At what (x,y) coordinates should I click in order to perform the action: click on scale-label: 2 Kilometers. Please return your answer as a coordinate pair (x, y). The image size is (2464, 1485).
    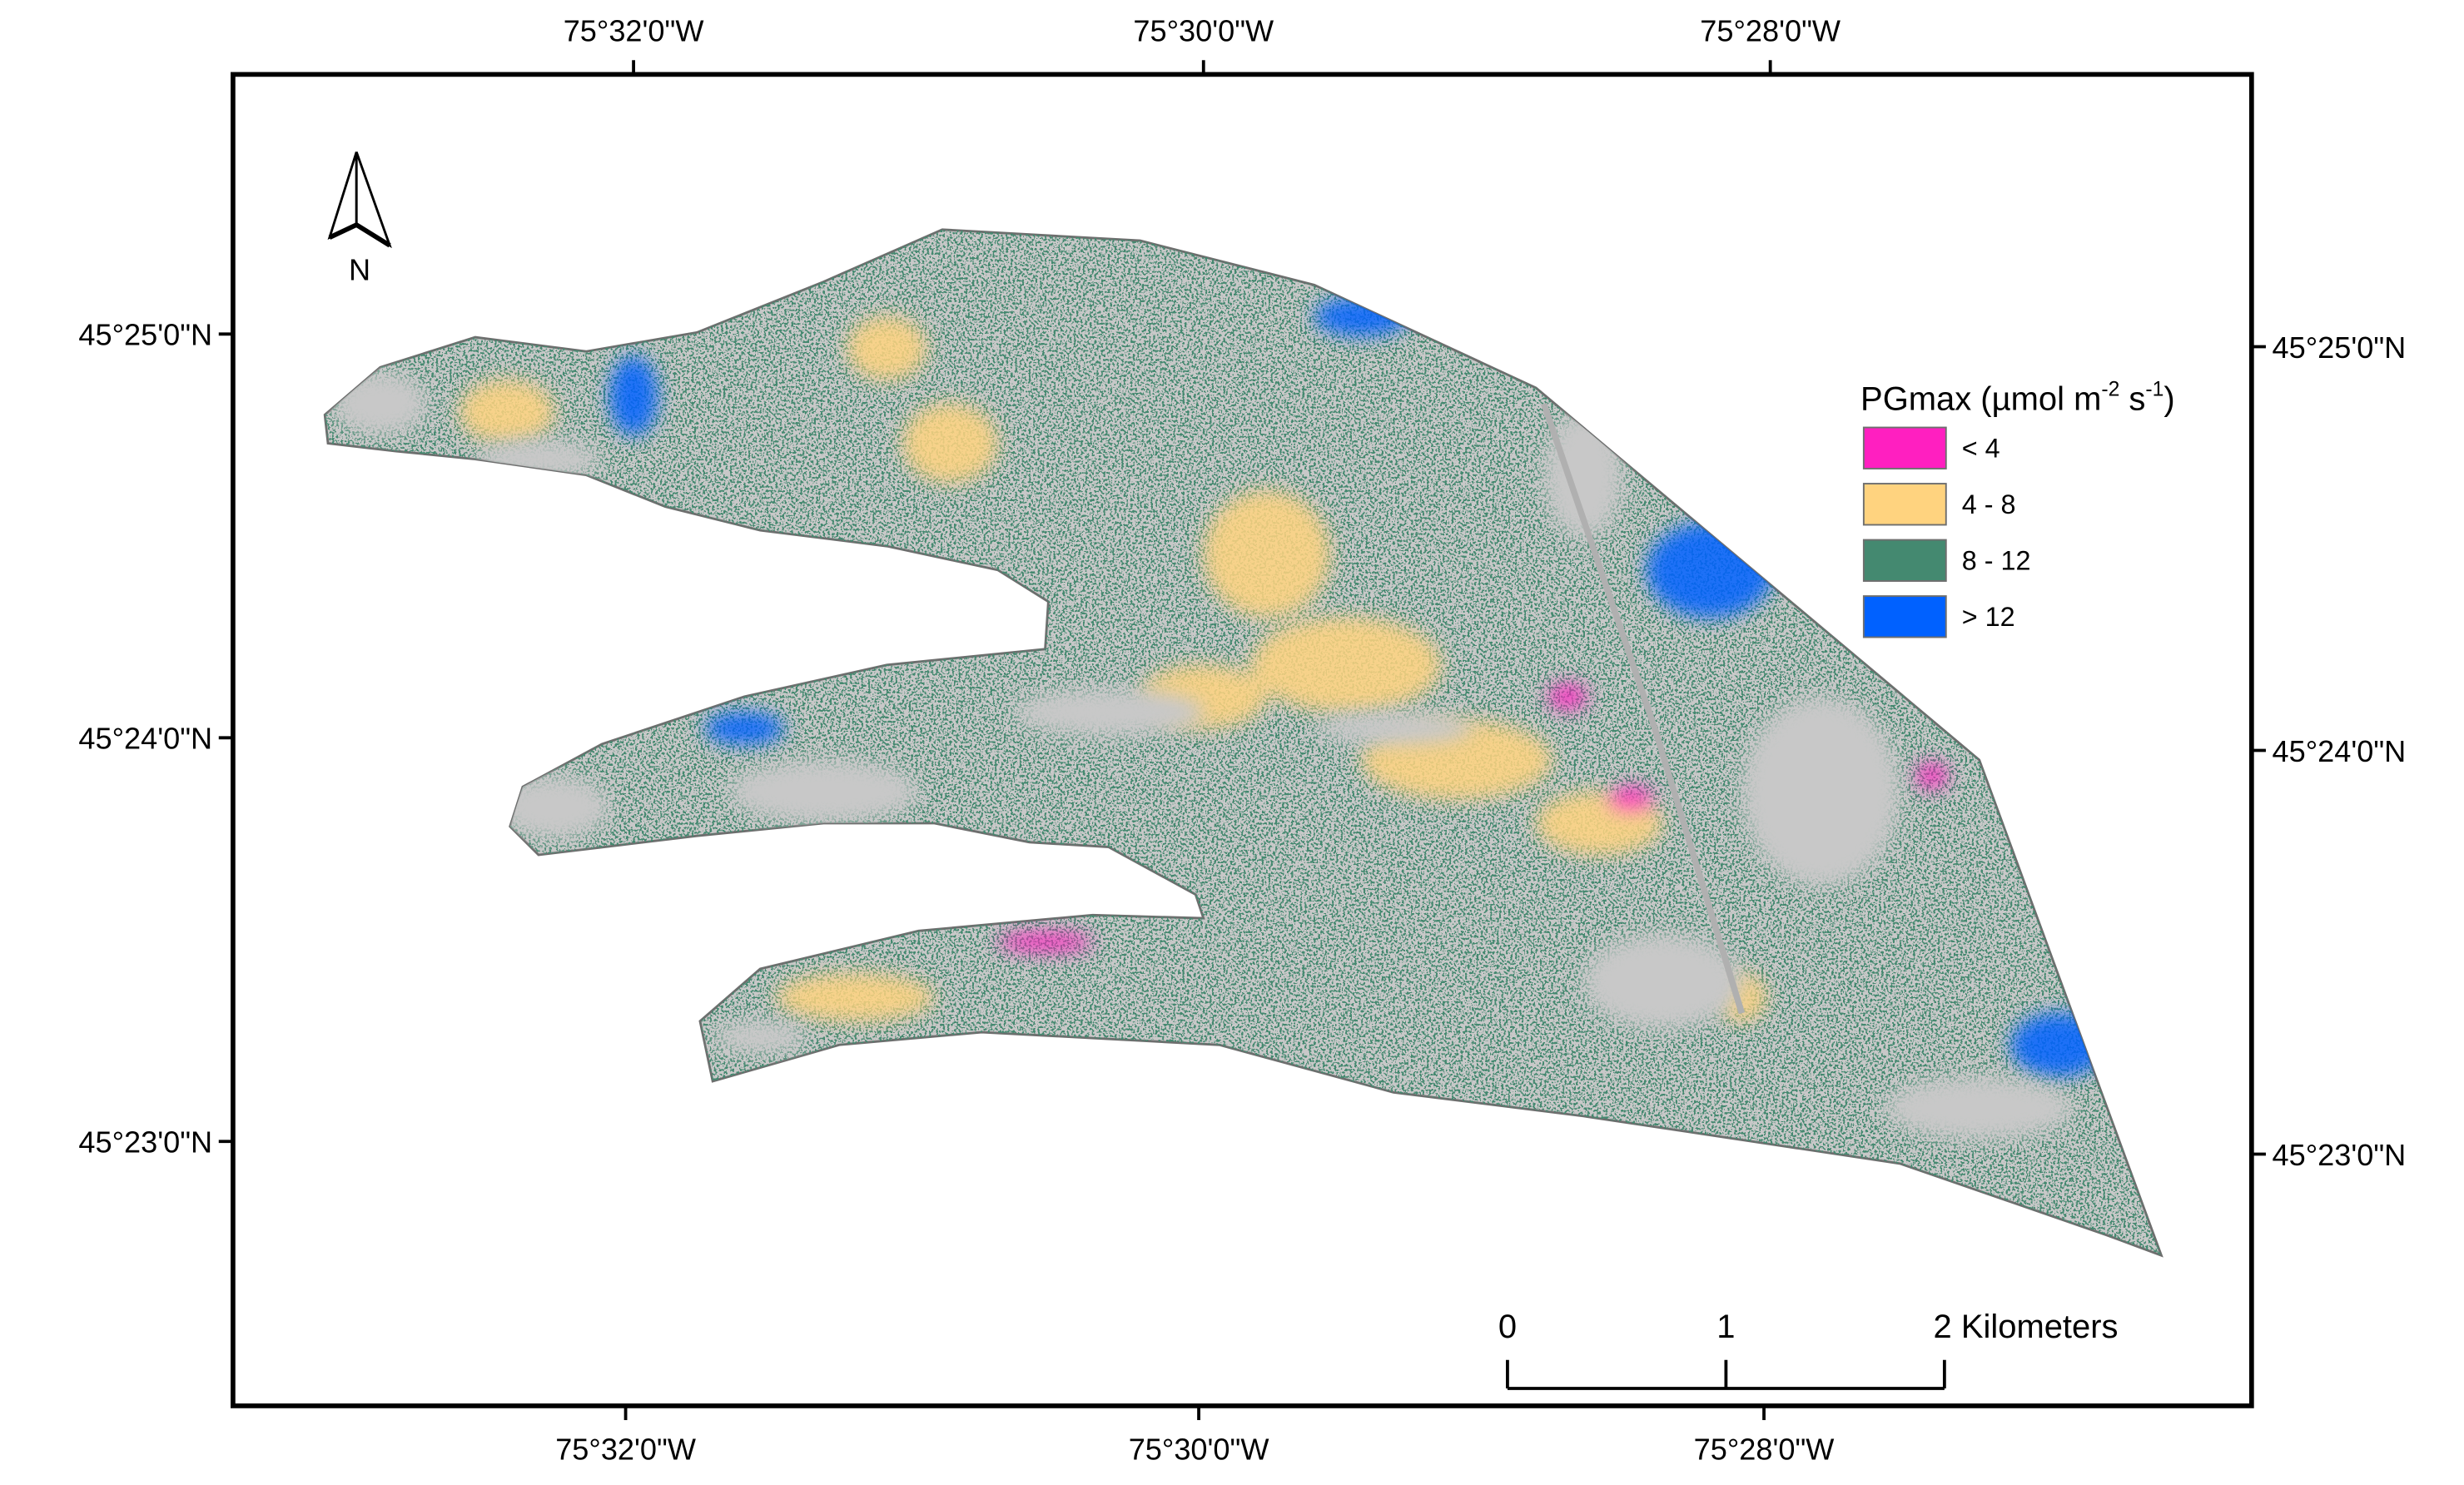
    Looking at the image, I should click on (2026, 1327).